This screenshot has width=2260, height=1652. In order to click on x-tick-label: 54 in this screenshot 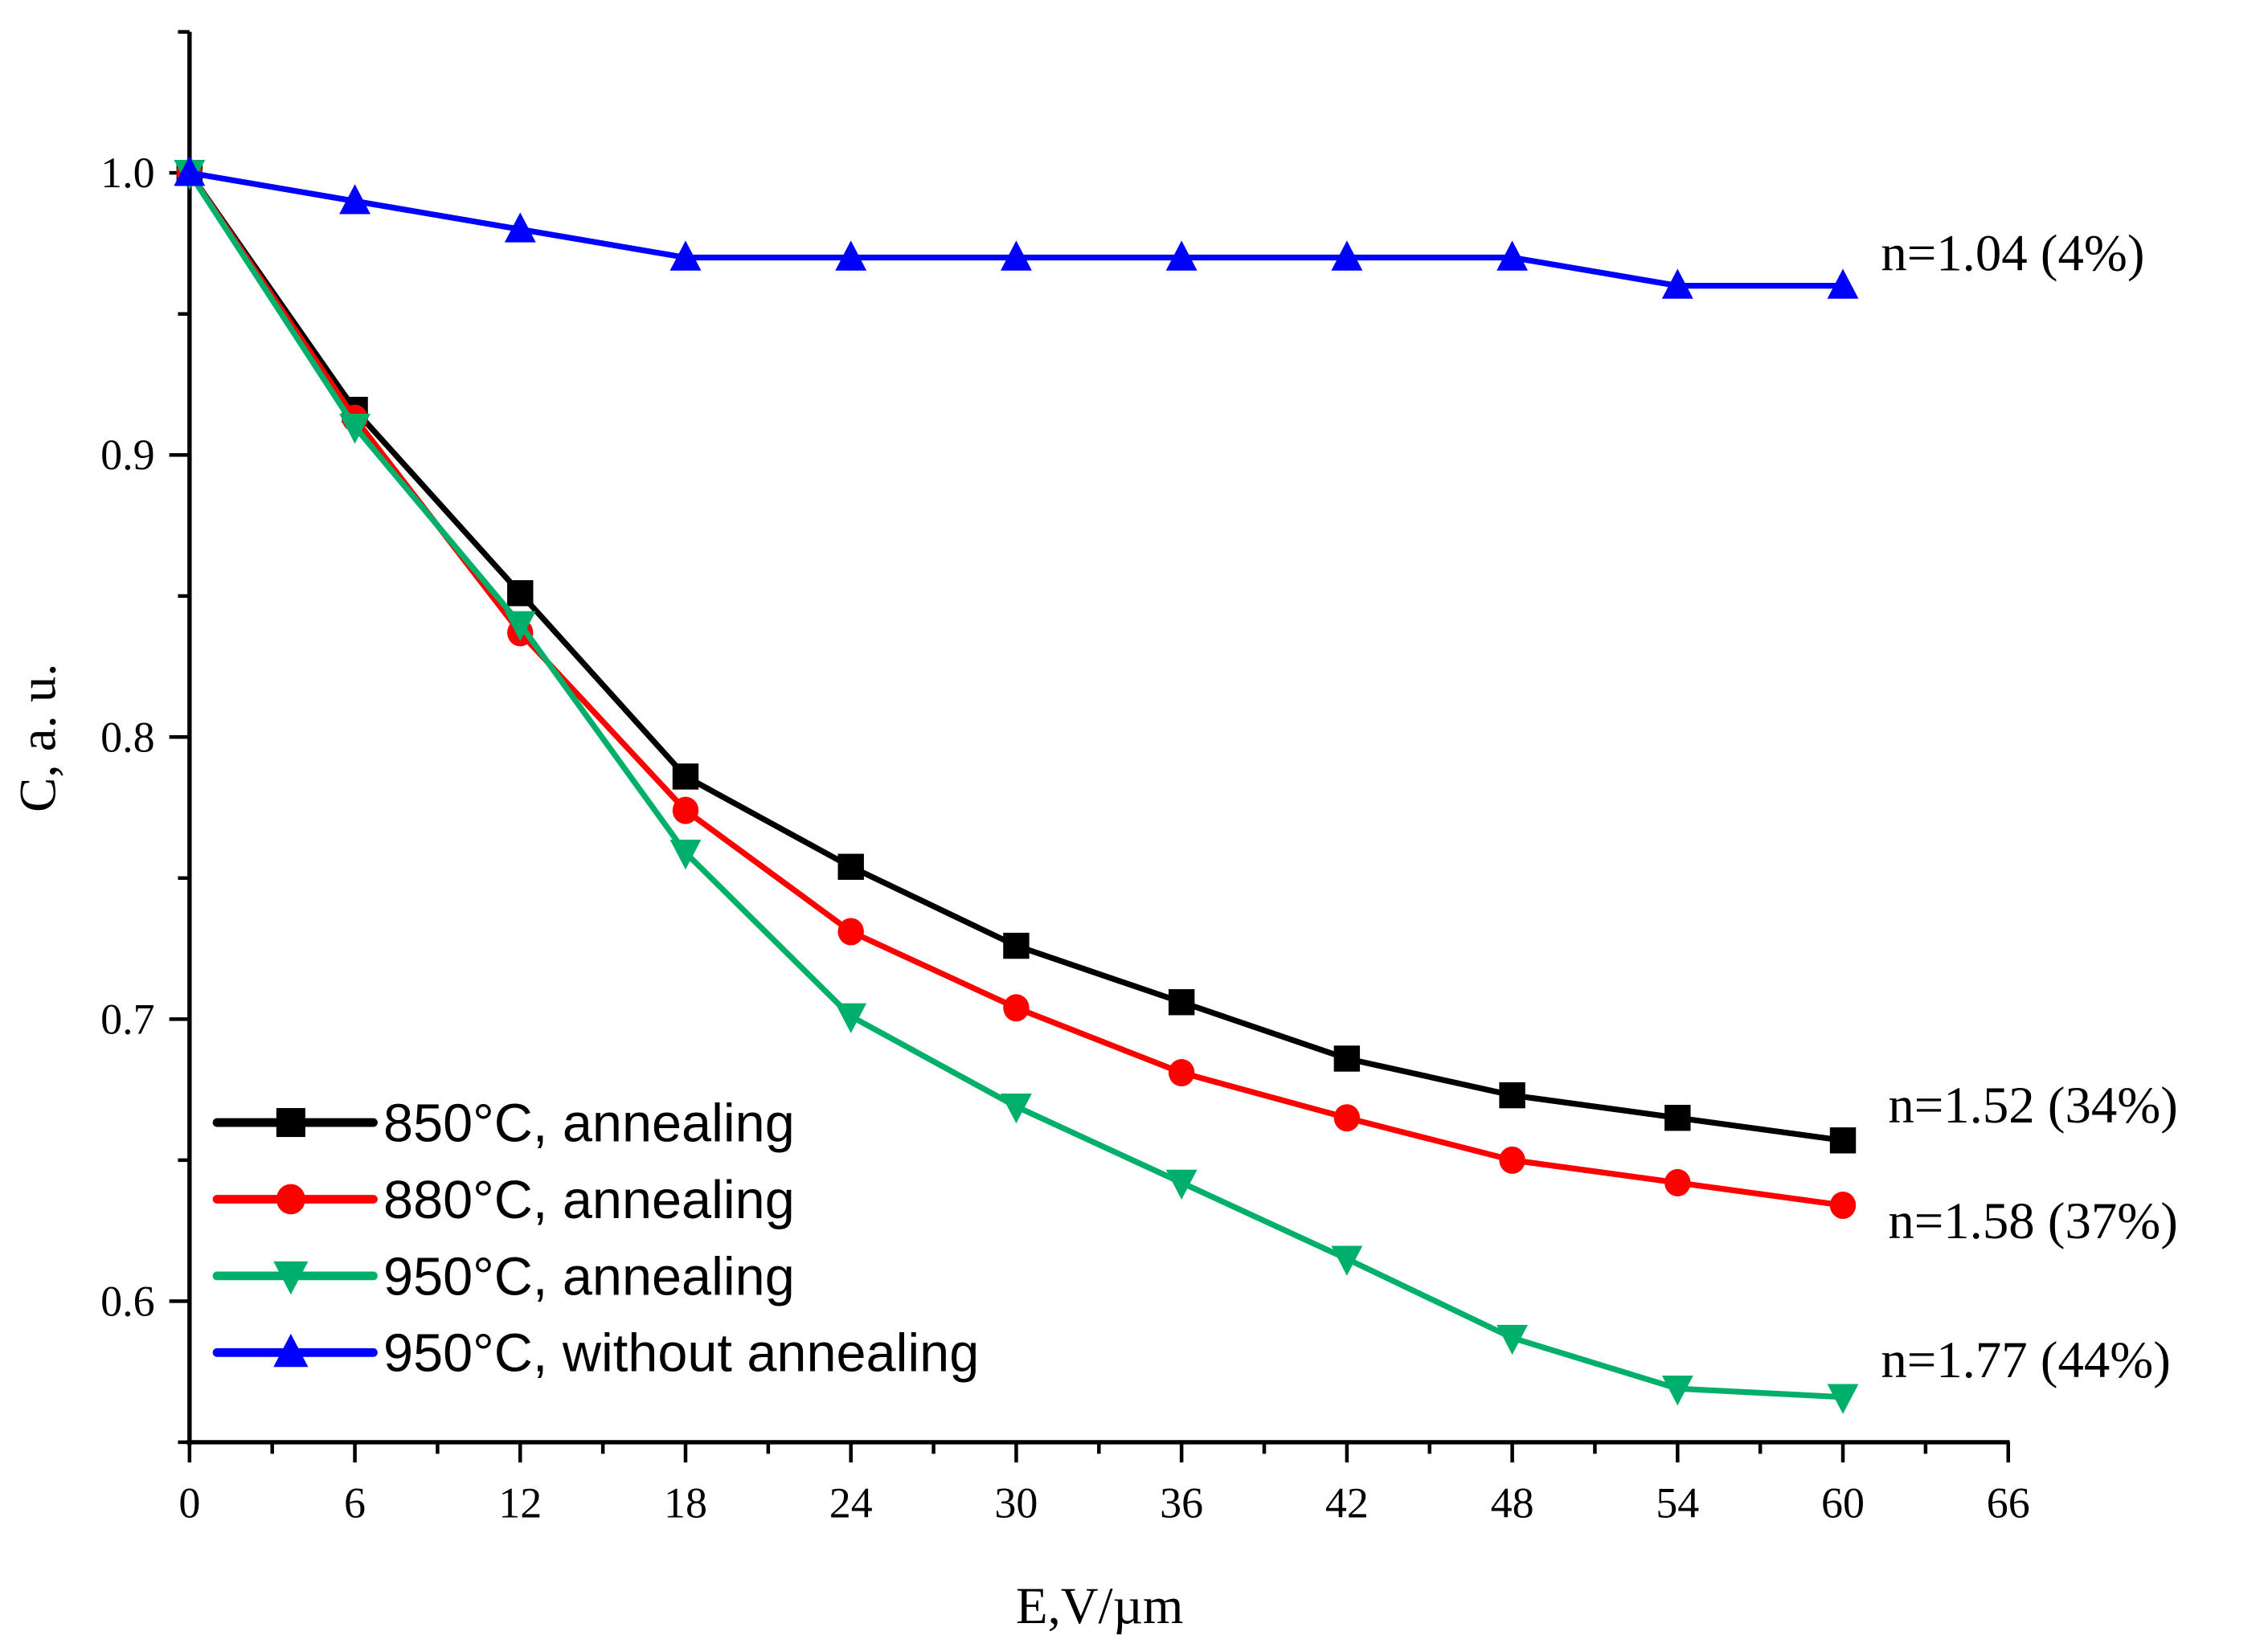, I will do `click(1677, 1503)`.